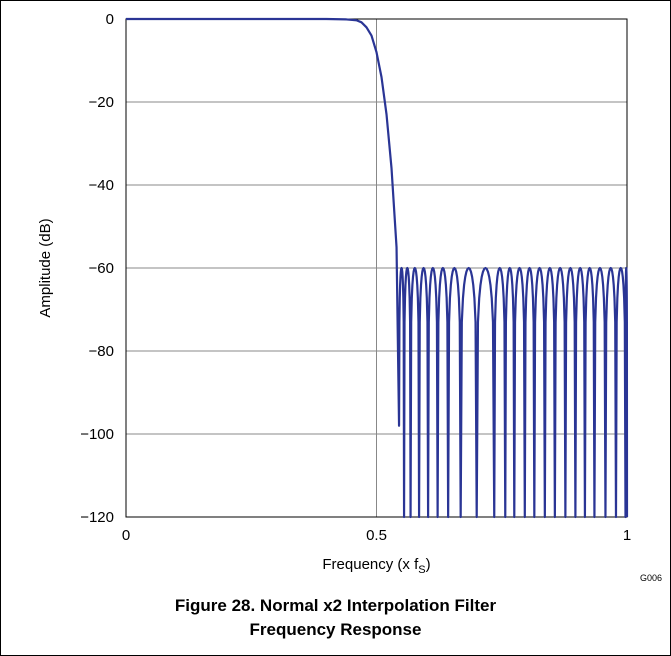  I want to click on x-axis-label: Frequency (x fS), so click(376, 566).